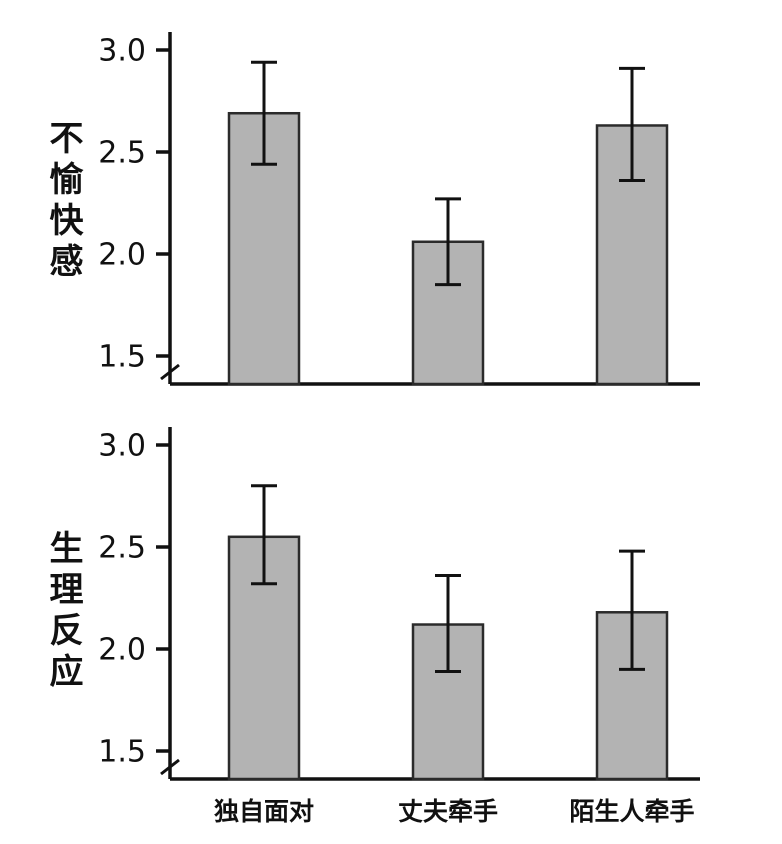 This screenshot has height=844, width=782. Describe the element at coordinates (63, 612) in the screenshot. I see `bottom-chart-y-axis-title: 生理反应` at that location.